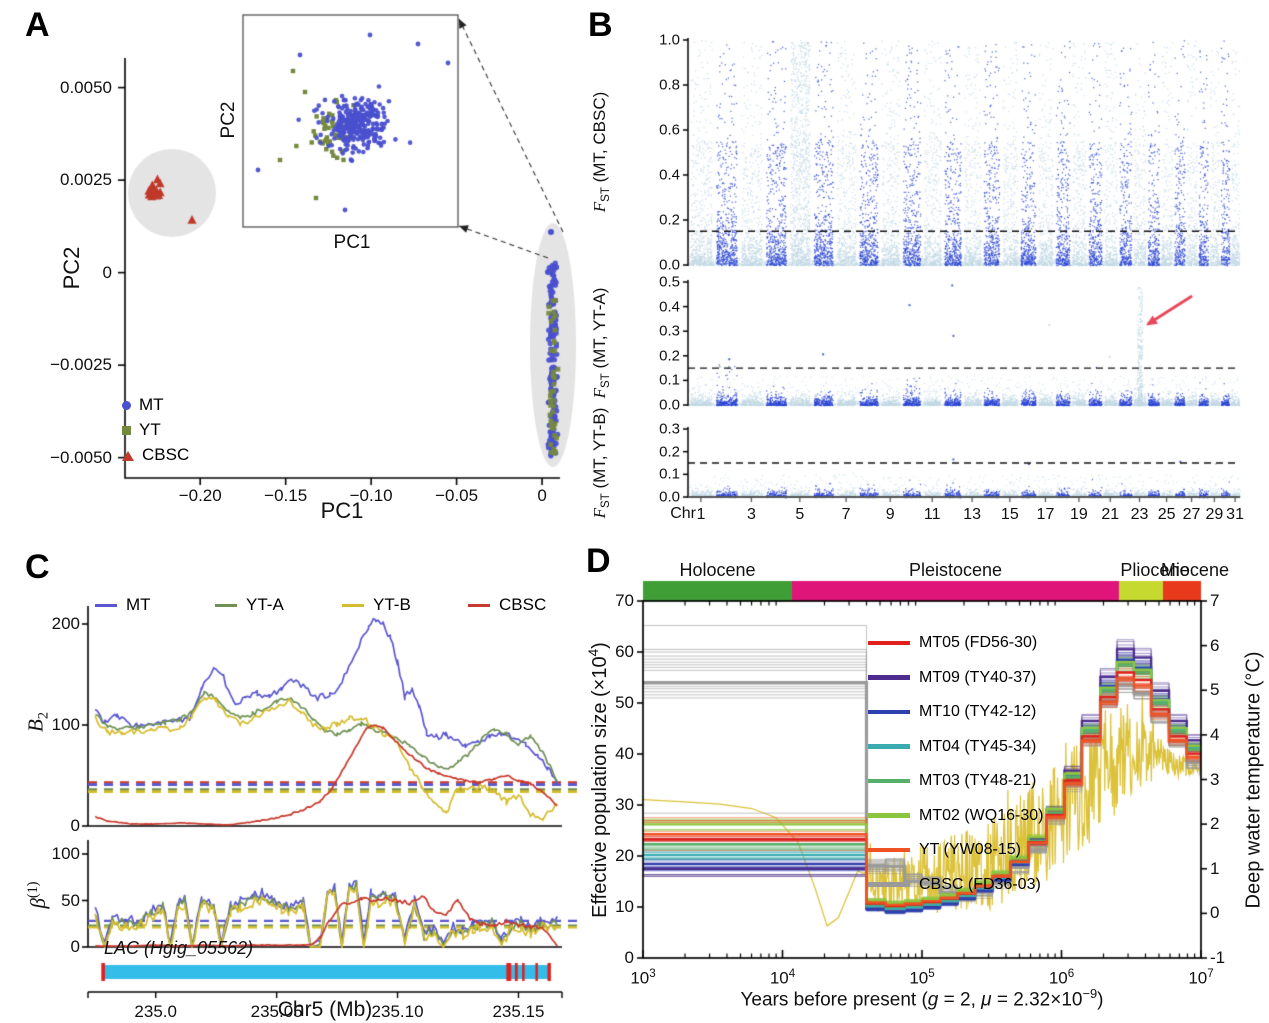  What do you see at coordinates (1079, 514) in the screenshot?
I see `tick-label: 19` at bounding box center [1079, 514].